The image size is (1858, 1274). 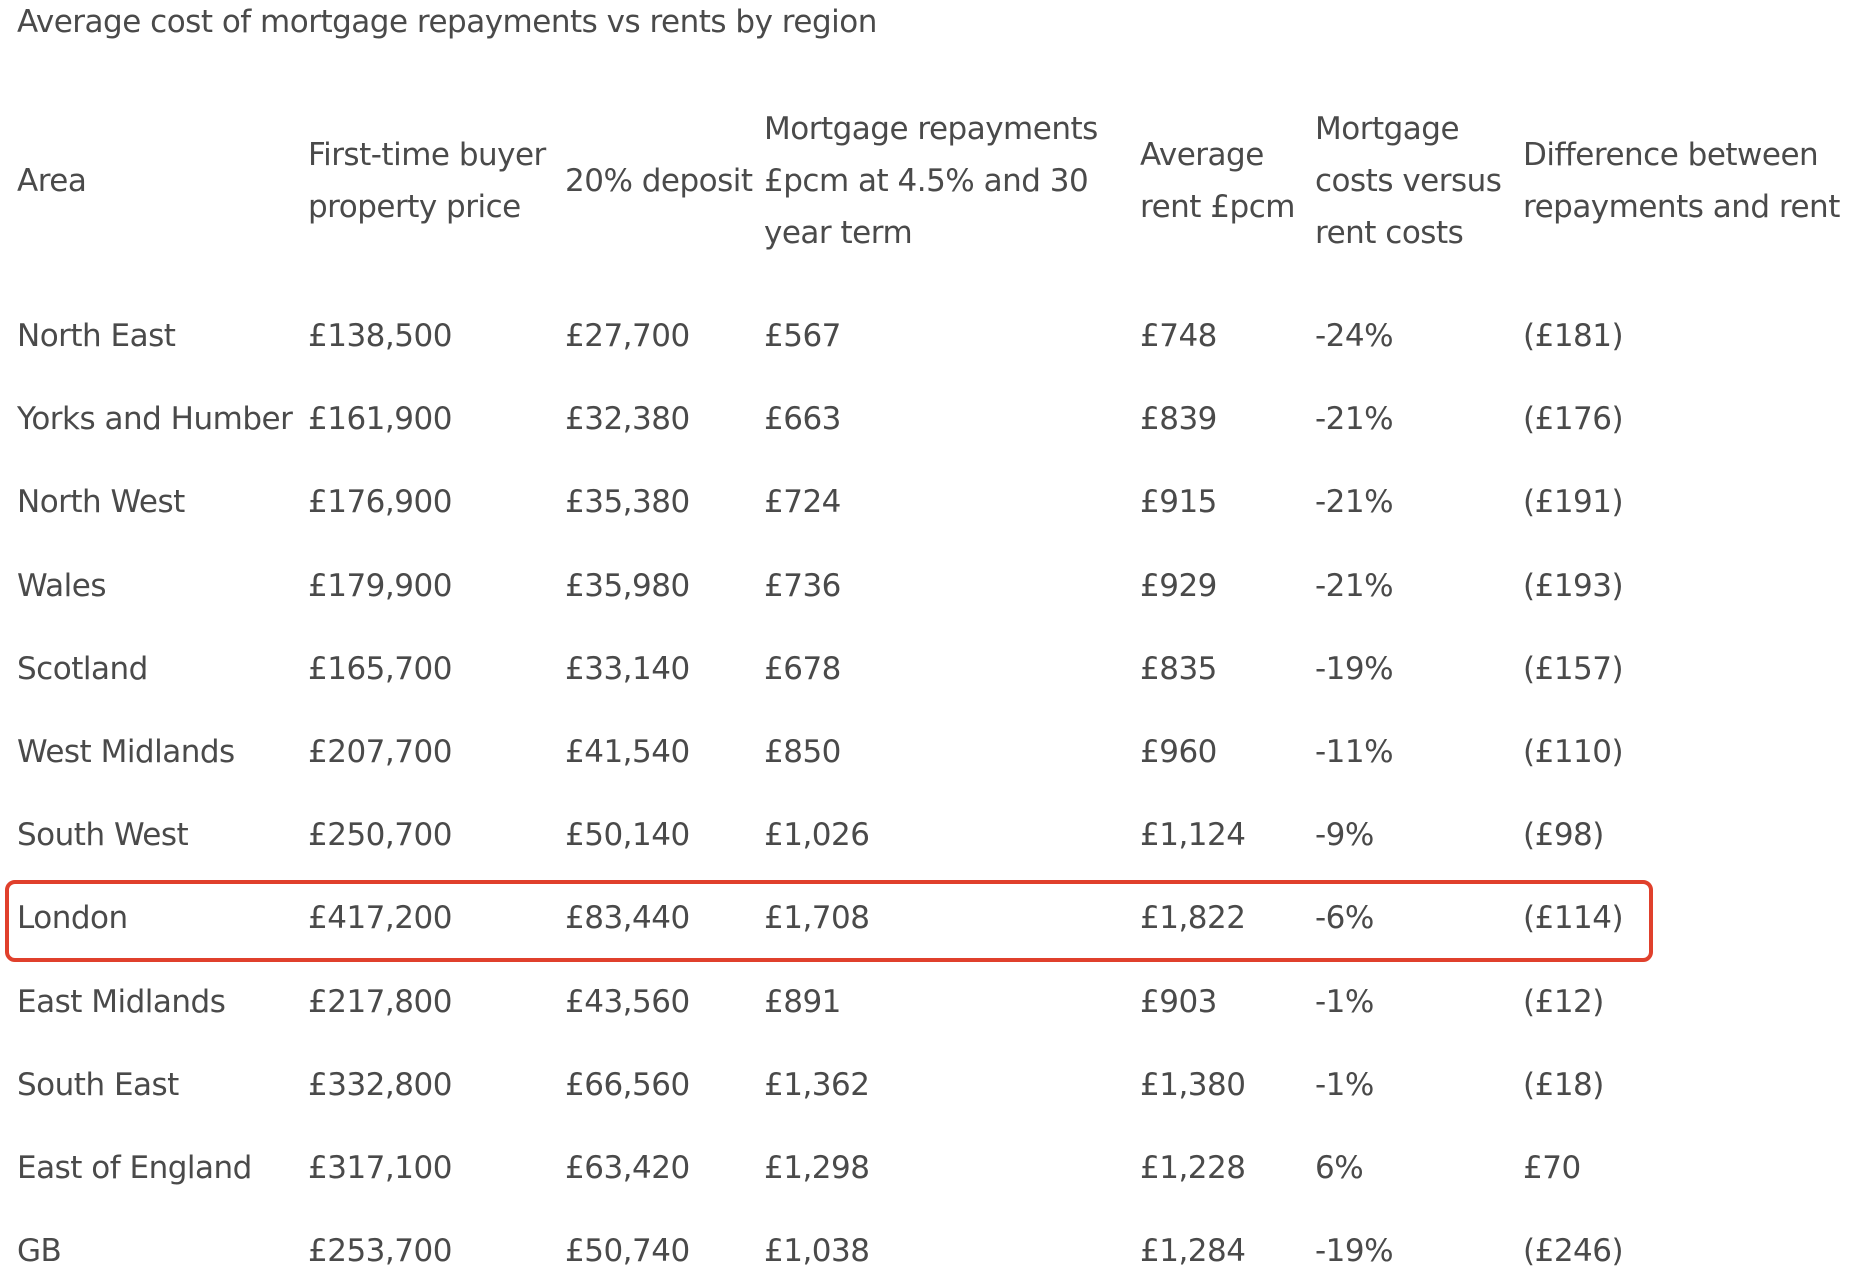 What do you see at coordinates (1573, 502) in the screenshot?
I see `table-cell: (£191)` at bounding box center [1573, 502].